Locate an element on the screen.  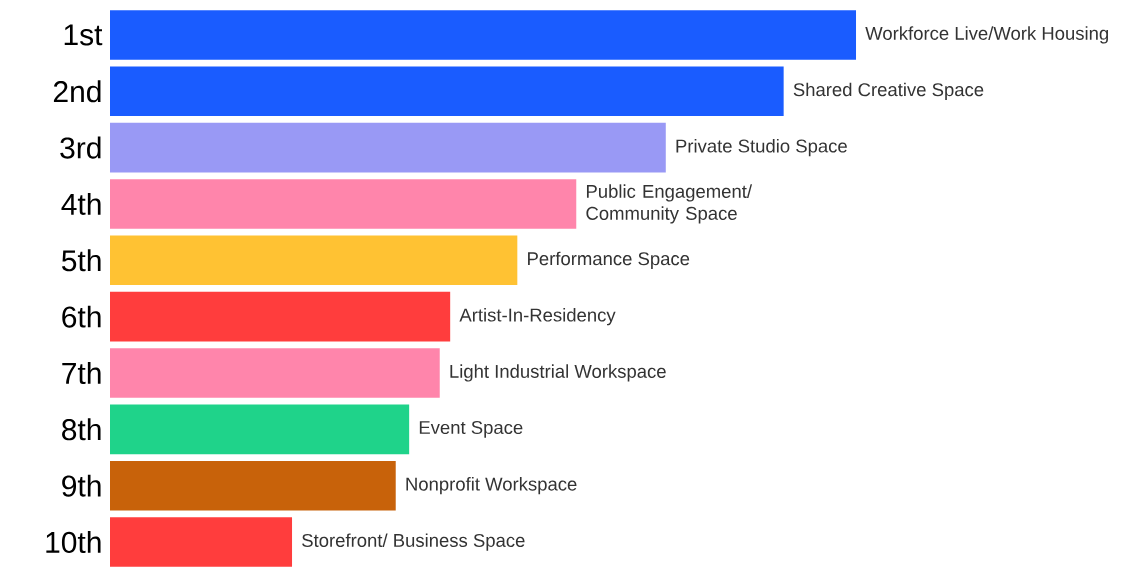
annotation: Public Engagement/ Community Space is located at coordinates (669, 204).